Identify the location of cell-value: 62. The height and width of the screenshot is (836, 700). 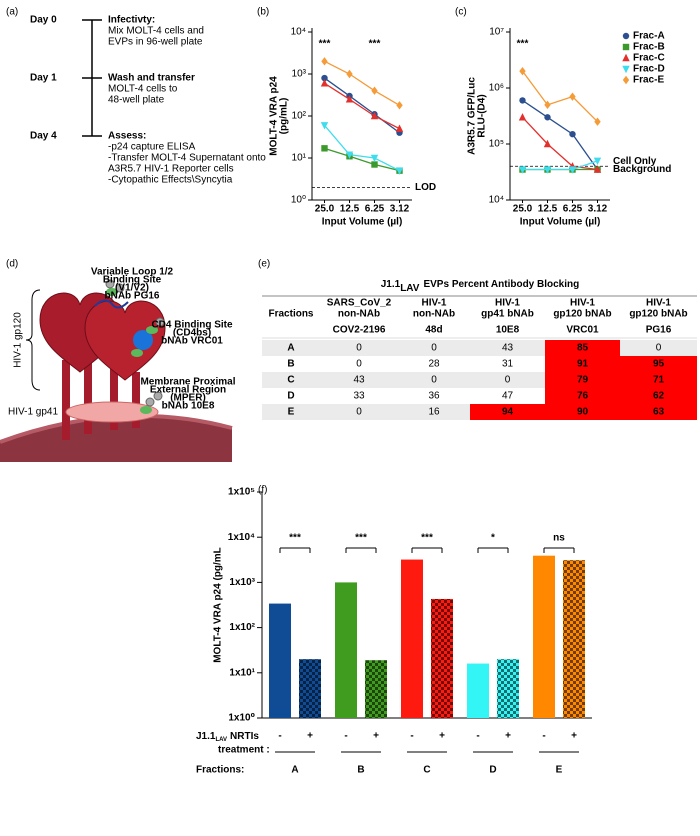
(659, 396).